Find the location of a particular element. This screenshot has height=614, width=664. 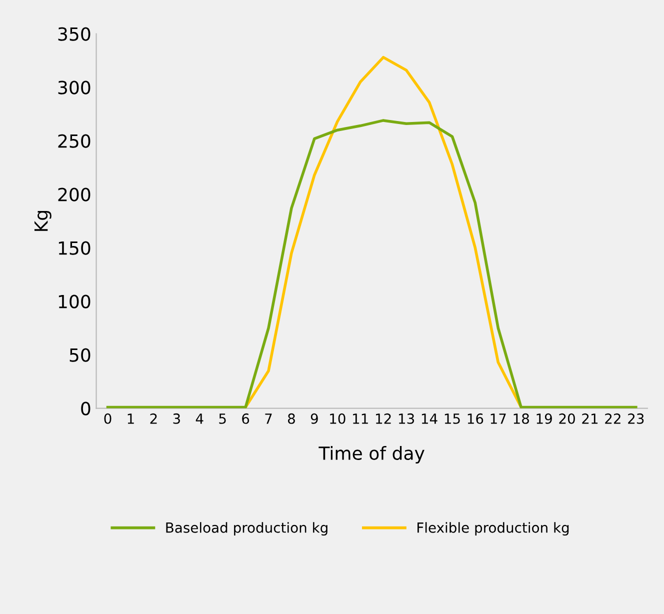

x-tick-label: 1 is located at coordinates (131, 419).